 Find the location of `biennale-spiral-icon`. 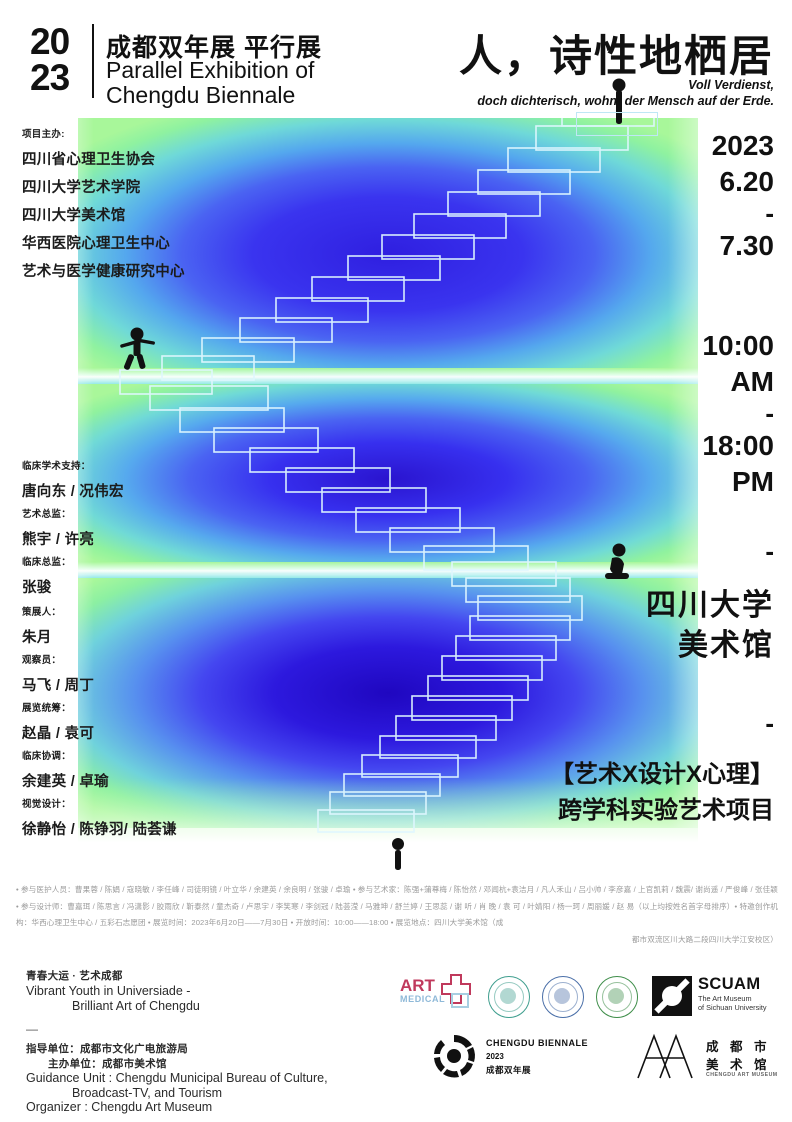

biennale-spiral-icon is located at coordinates (454, 1056).